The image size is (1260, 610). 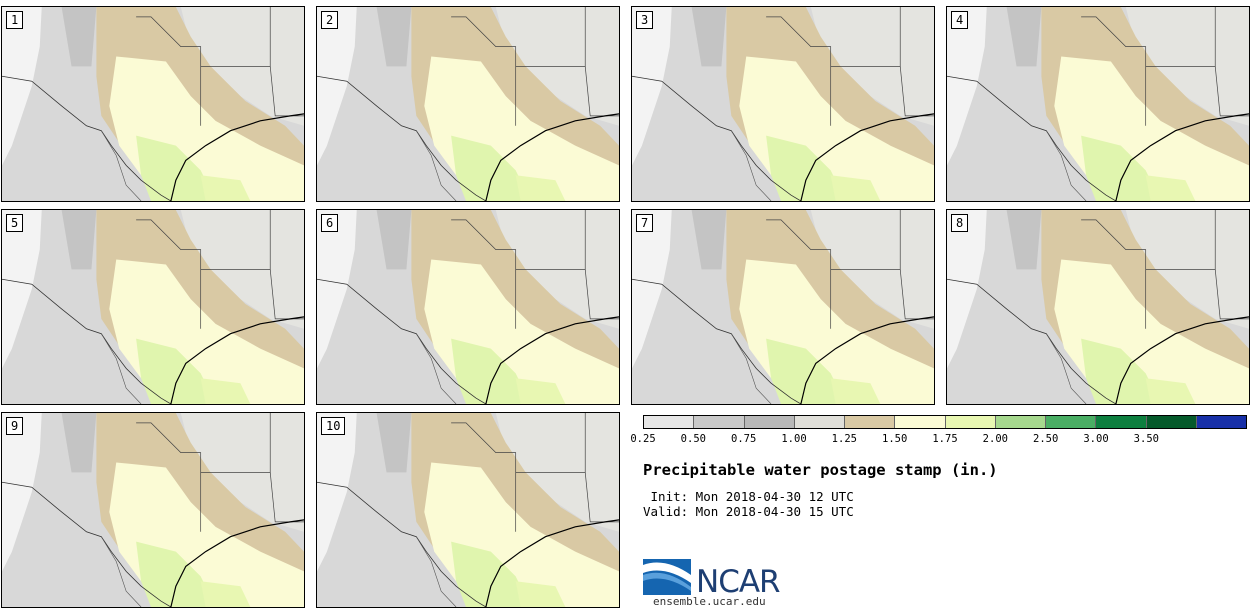 What do you see at coordinates (960, 223) in the screenshot?
I see `panel-number-label: 8` at bounding box center [960, 223].